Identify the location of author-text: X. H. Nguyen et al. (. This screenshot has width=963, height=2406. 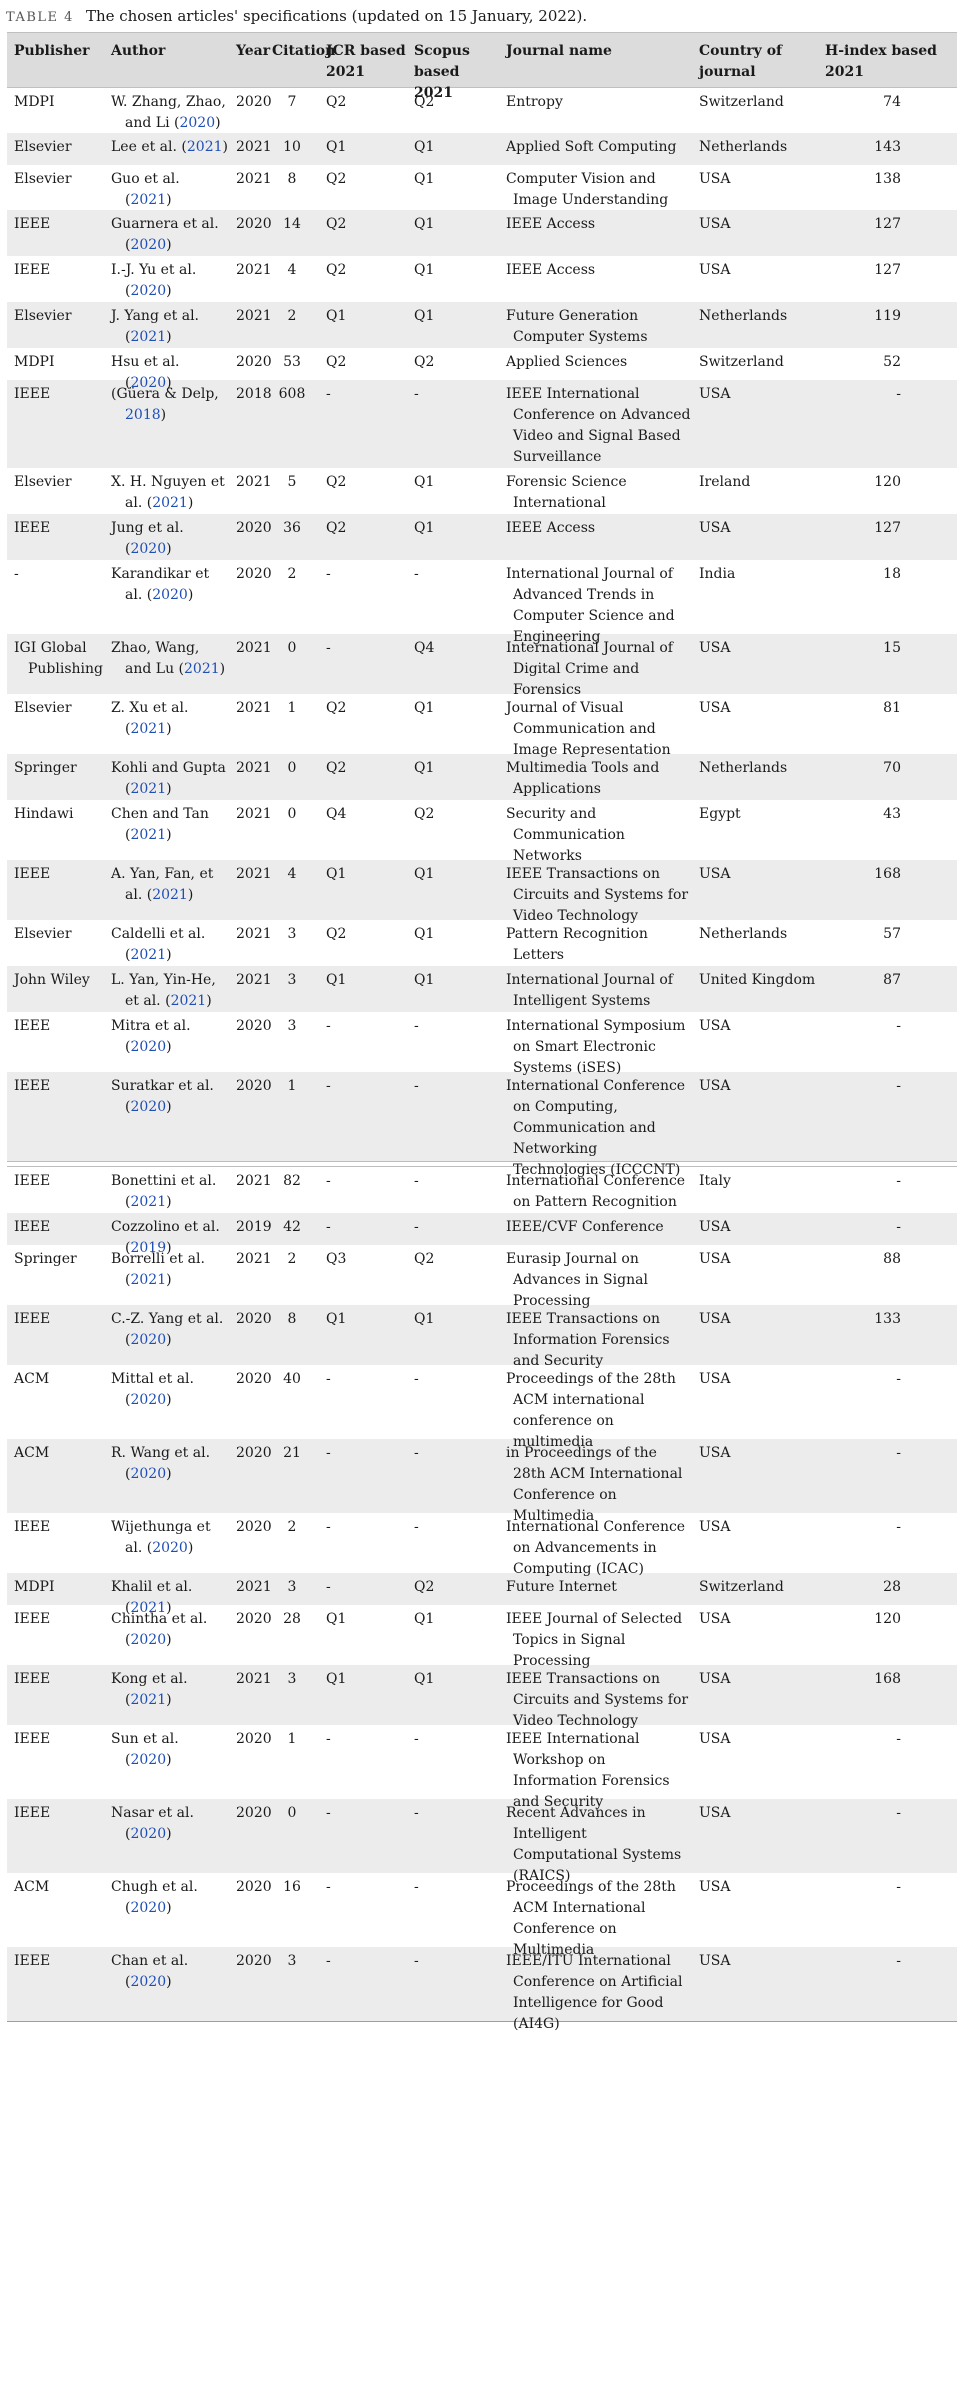
(168, 492).